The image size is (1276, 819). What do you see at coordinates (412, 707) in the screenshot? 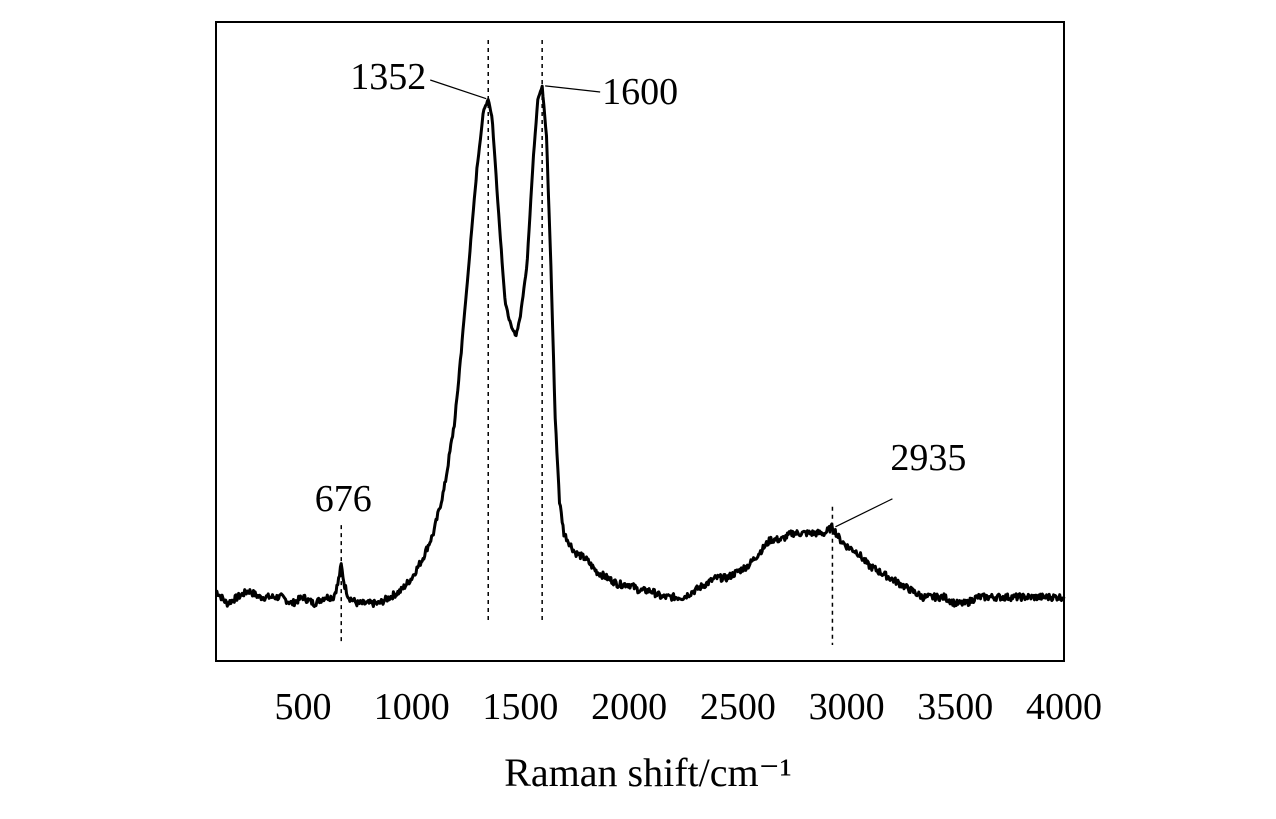
I see `x-tick-label: 1000` at bounding box center [412, 707].